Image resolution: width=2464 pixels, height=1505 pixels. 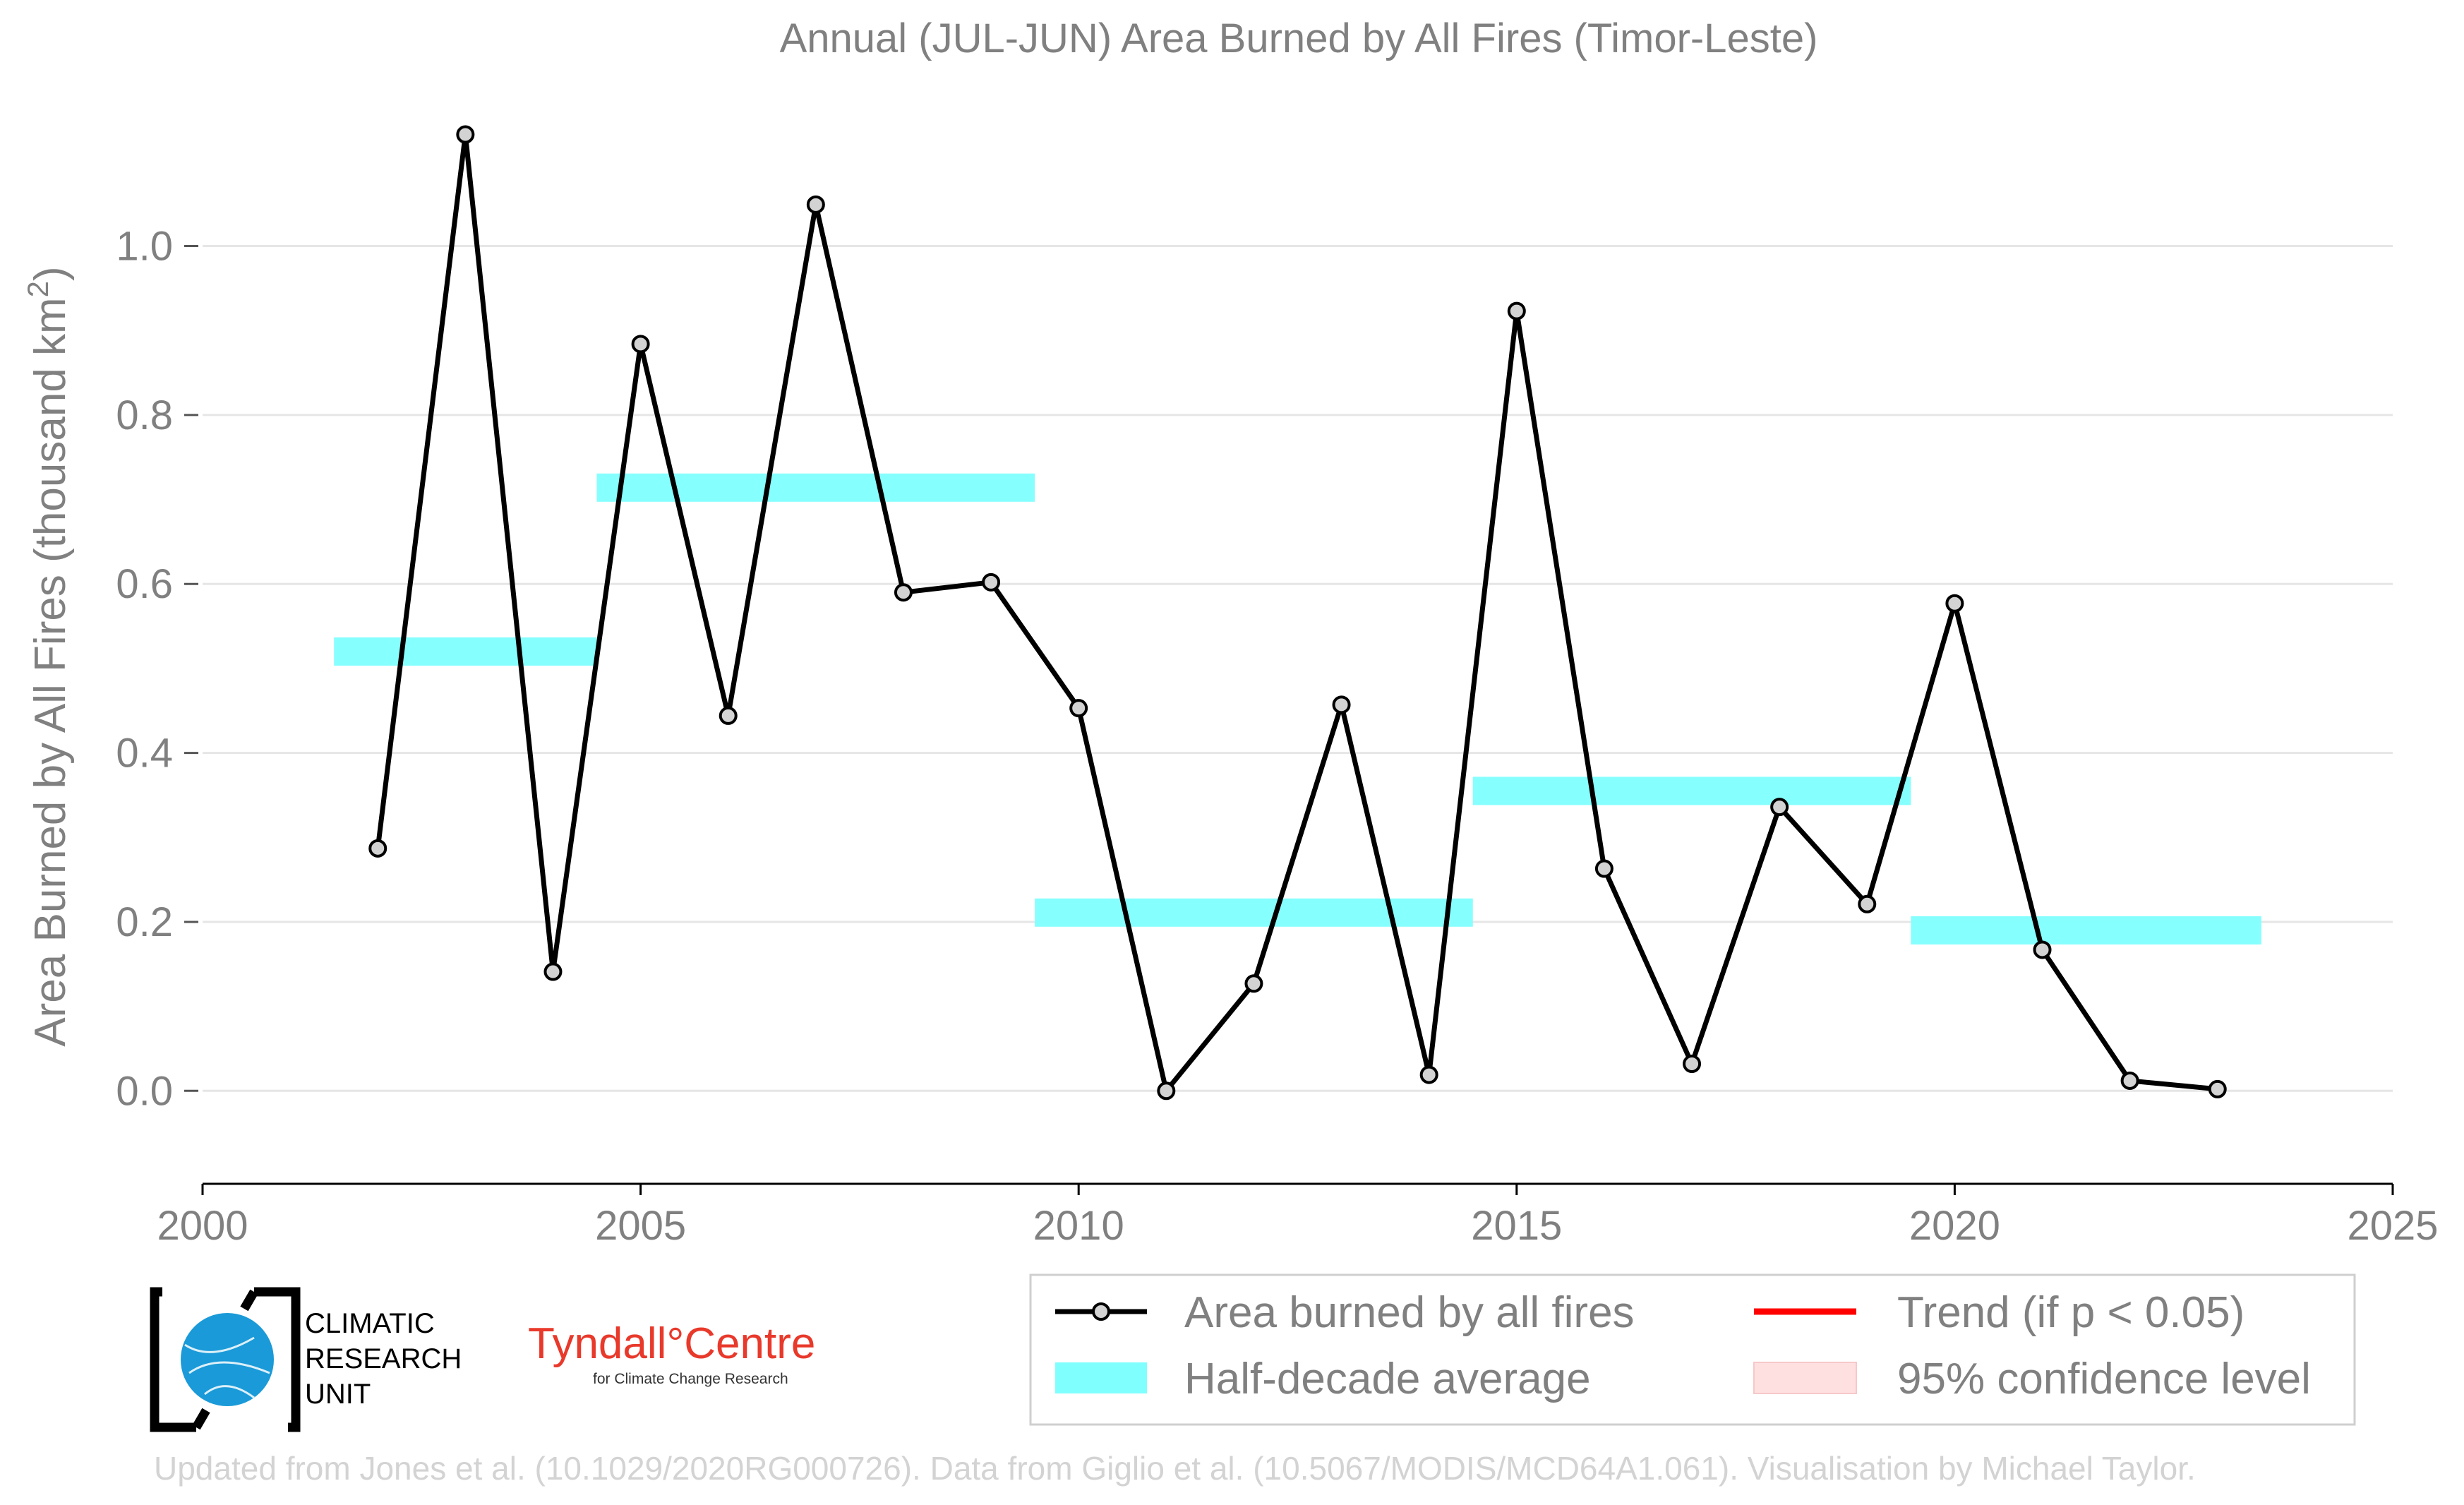 I want to click on cru-logo: CLIMATIC RESEARCH UNIT, so click(x=306, y=1359).